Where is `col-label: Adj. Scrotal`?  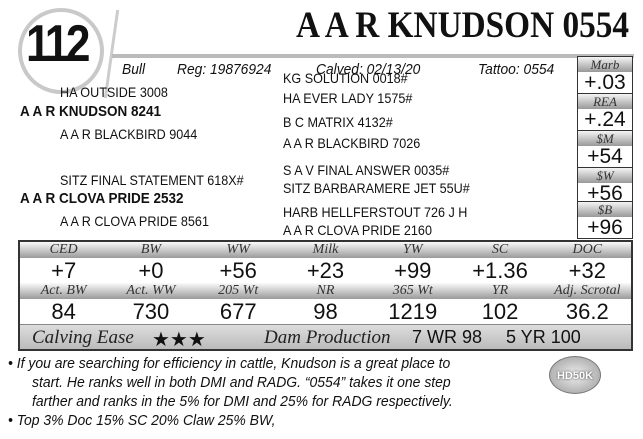
col-label: Adj. Scrotal is located at coordinates (587, 290).